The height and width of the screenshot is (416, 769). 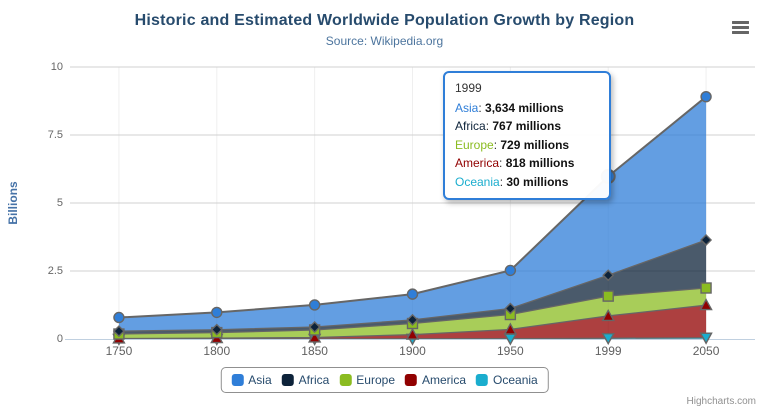 I want to click on legend-item-america: America, so click(x=435, y=380).